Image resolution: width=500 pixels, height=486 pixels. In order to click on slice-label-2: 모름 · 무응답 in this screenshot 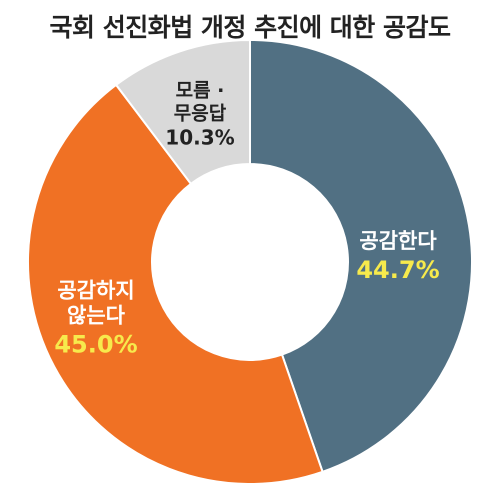, I will do `click(200, 102)`.